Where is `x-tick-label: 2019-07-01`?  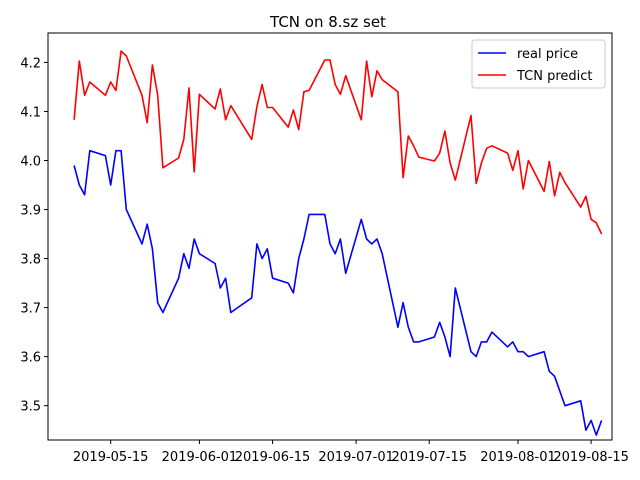
x-tick-label: 2019-07-01 is located at coordinates (356, 457).